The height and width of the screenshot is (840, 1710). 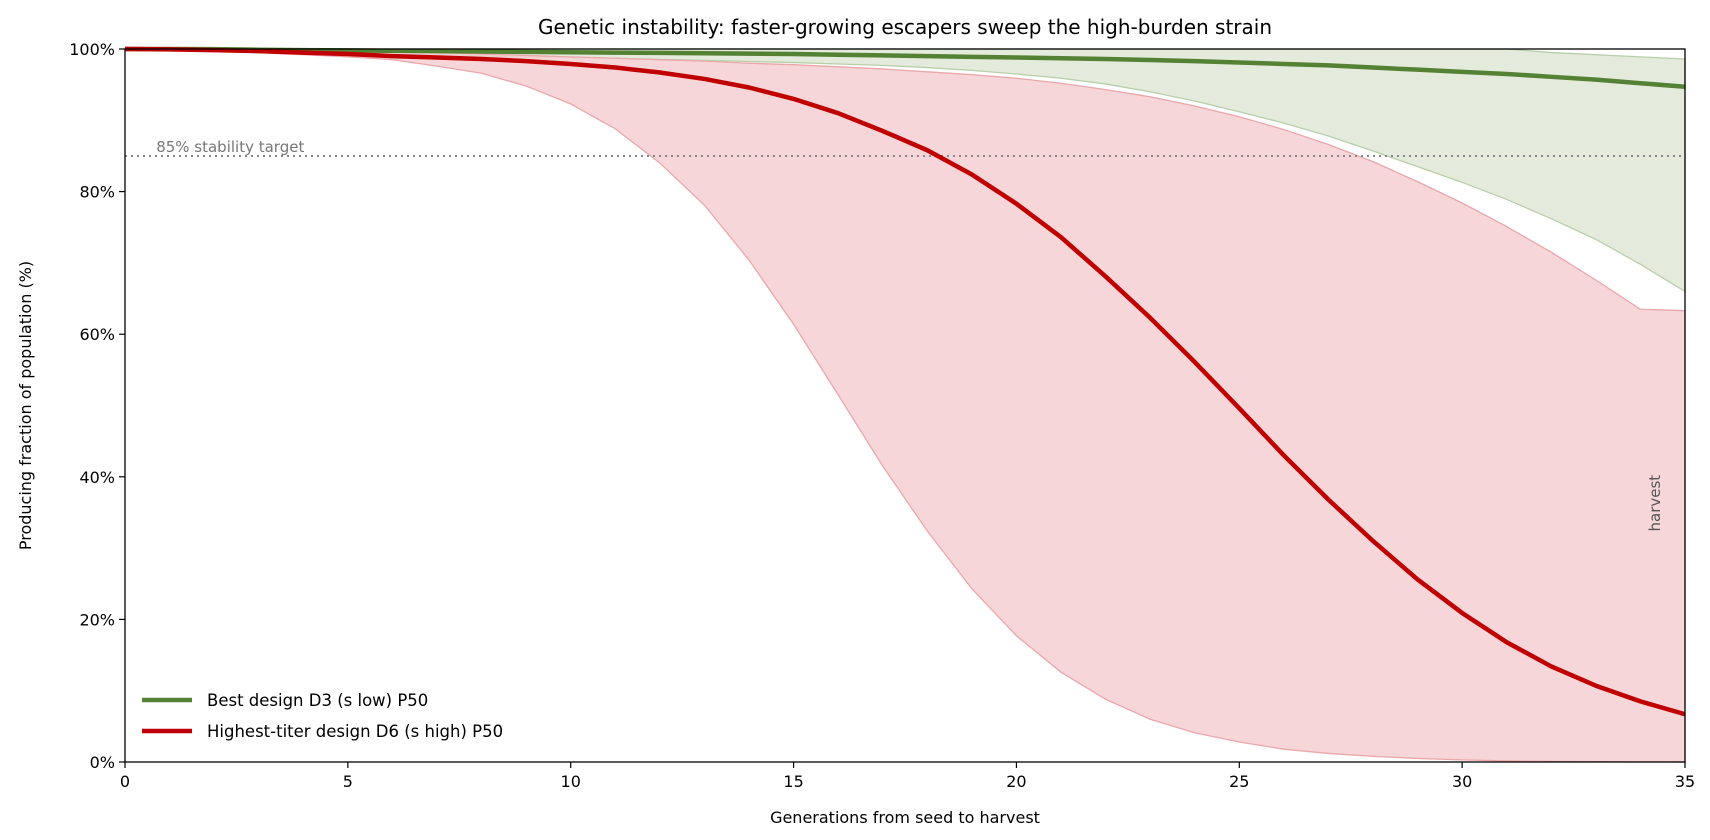 I want to click on x-tick-label: 0, so click(x=125, y=781).